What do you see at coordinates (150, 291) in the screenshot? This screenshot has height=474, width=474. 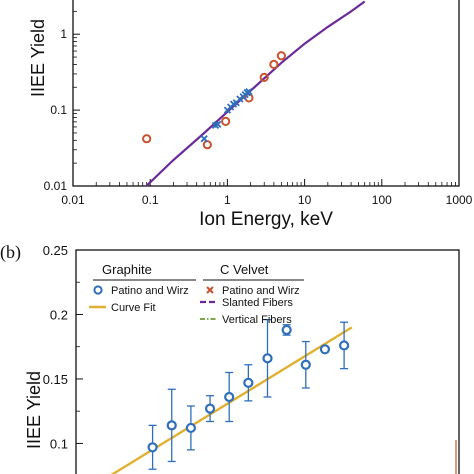 I see `legend-label-patino-wirz-graphite: Patino and Wirz` at bounding box center [150, 291].